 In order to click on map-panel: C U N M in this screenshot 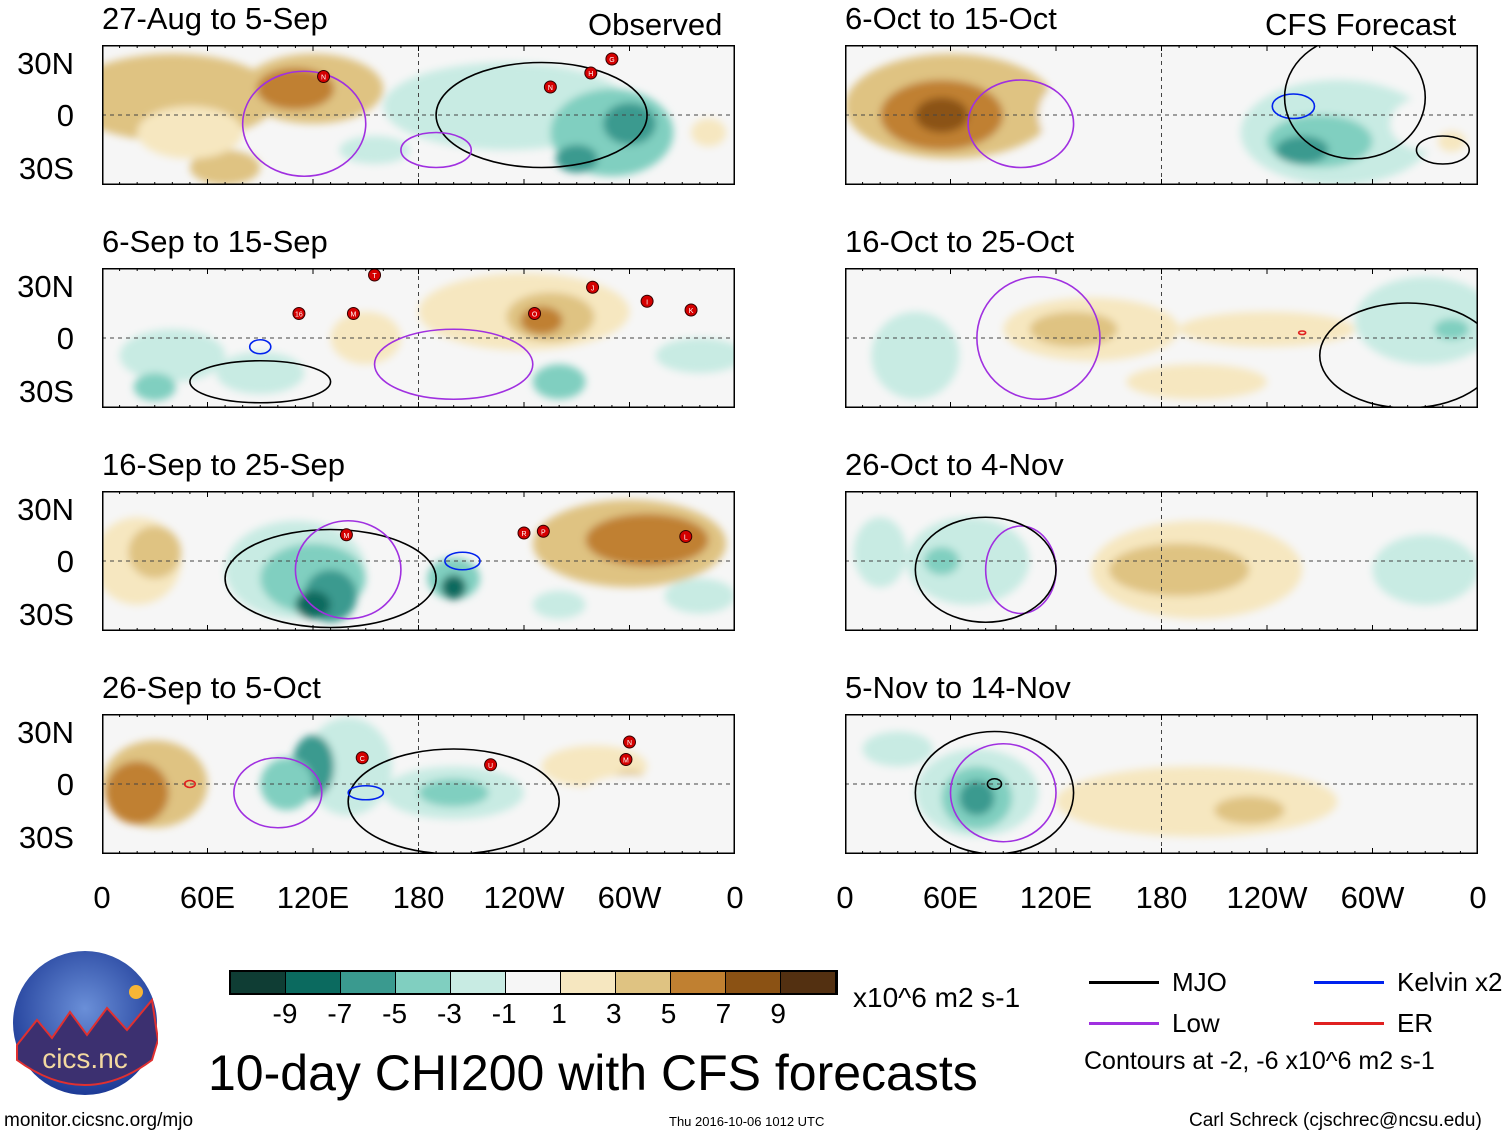, I will do `click(418, 784)`.